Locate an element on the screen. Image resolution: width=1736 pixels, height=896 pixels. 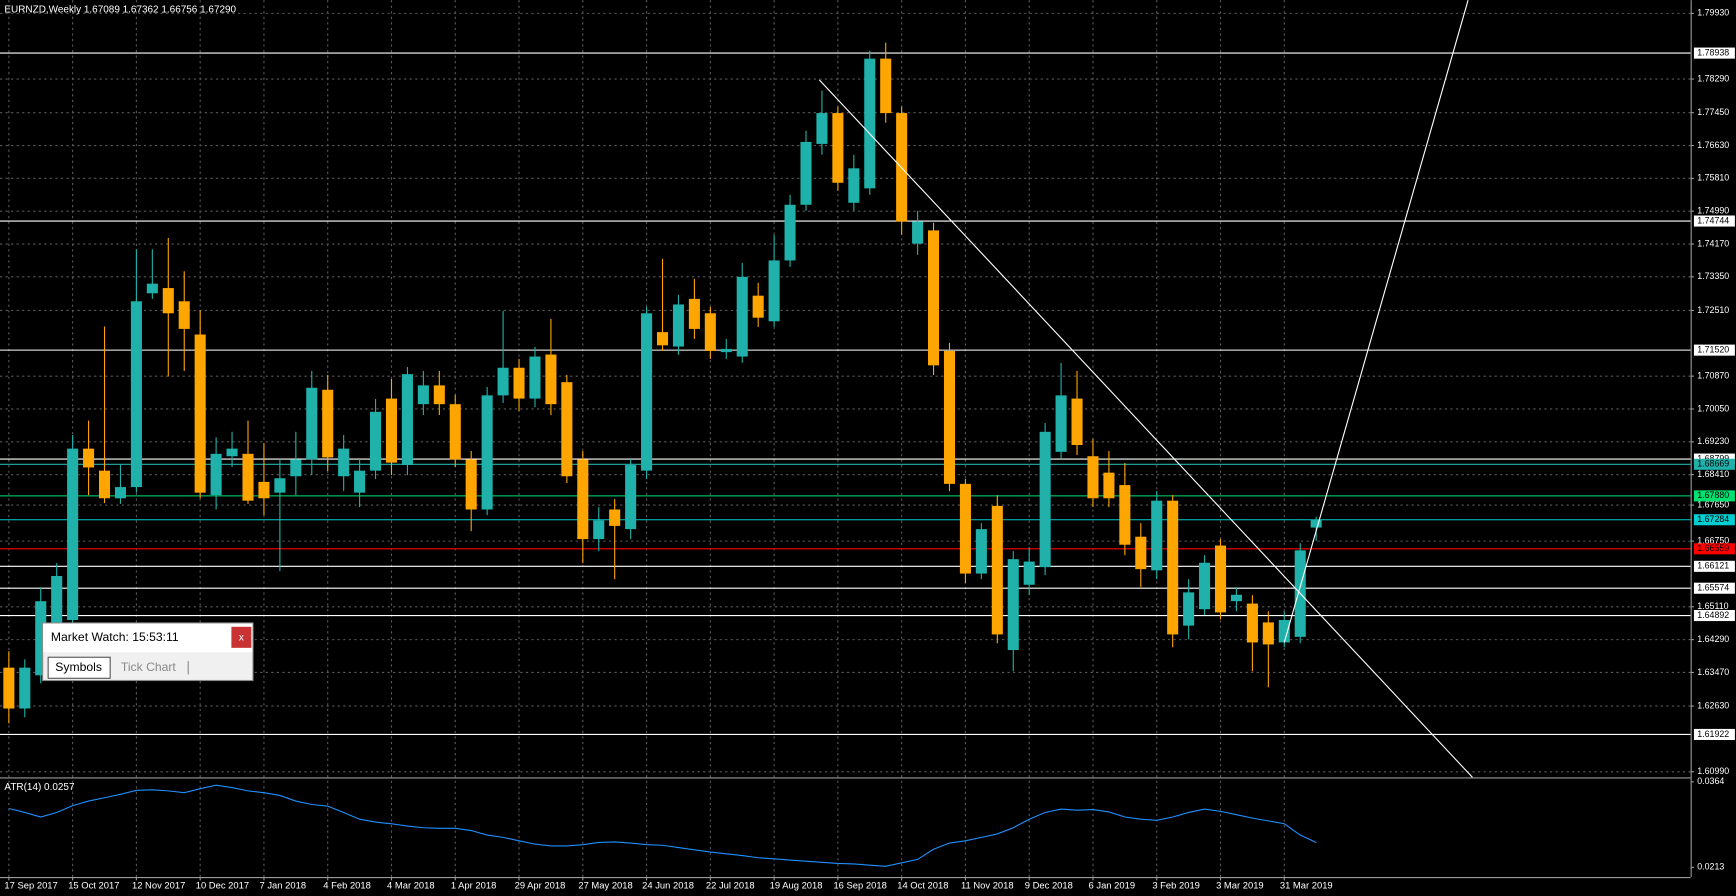
y-tick-label: 1.75810 is located at coordinates (1713, 178).